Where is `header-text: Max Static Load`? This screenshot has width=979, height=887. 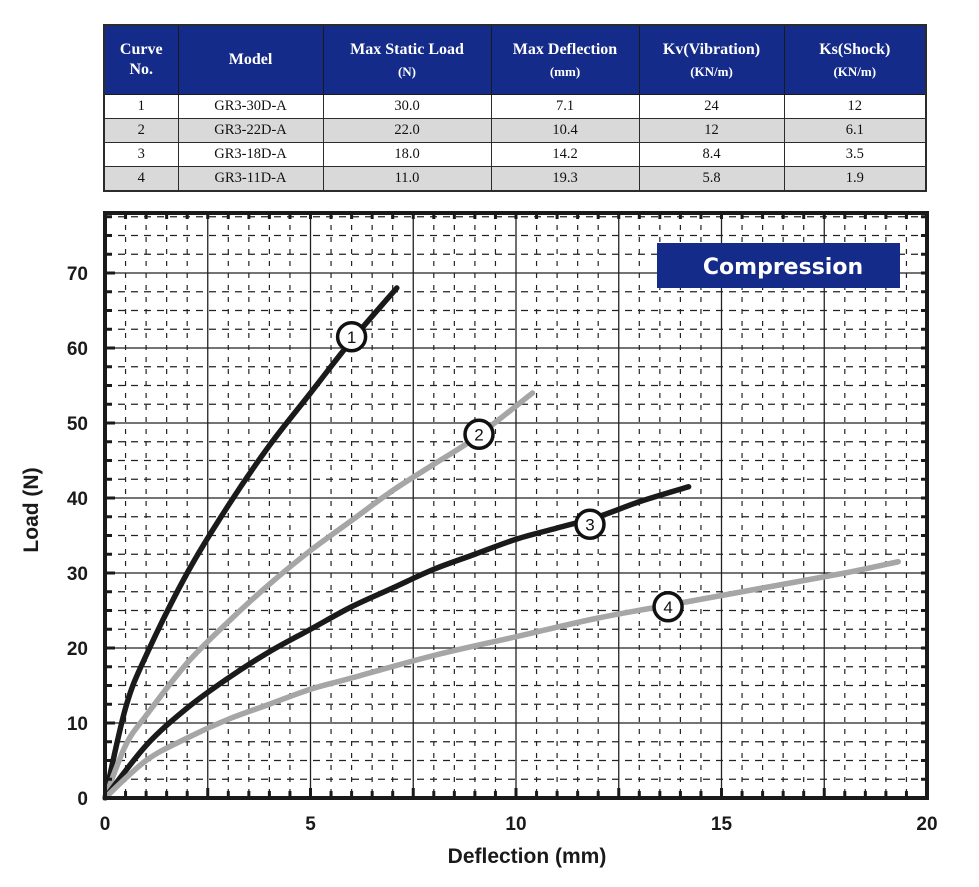
header-text: Max Static Load is located at coordinates (407, 49).